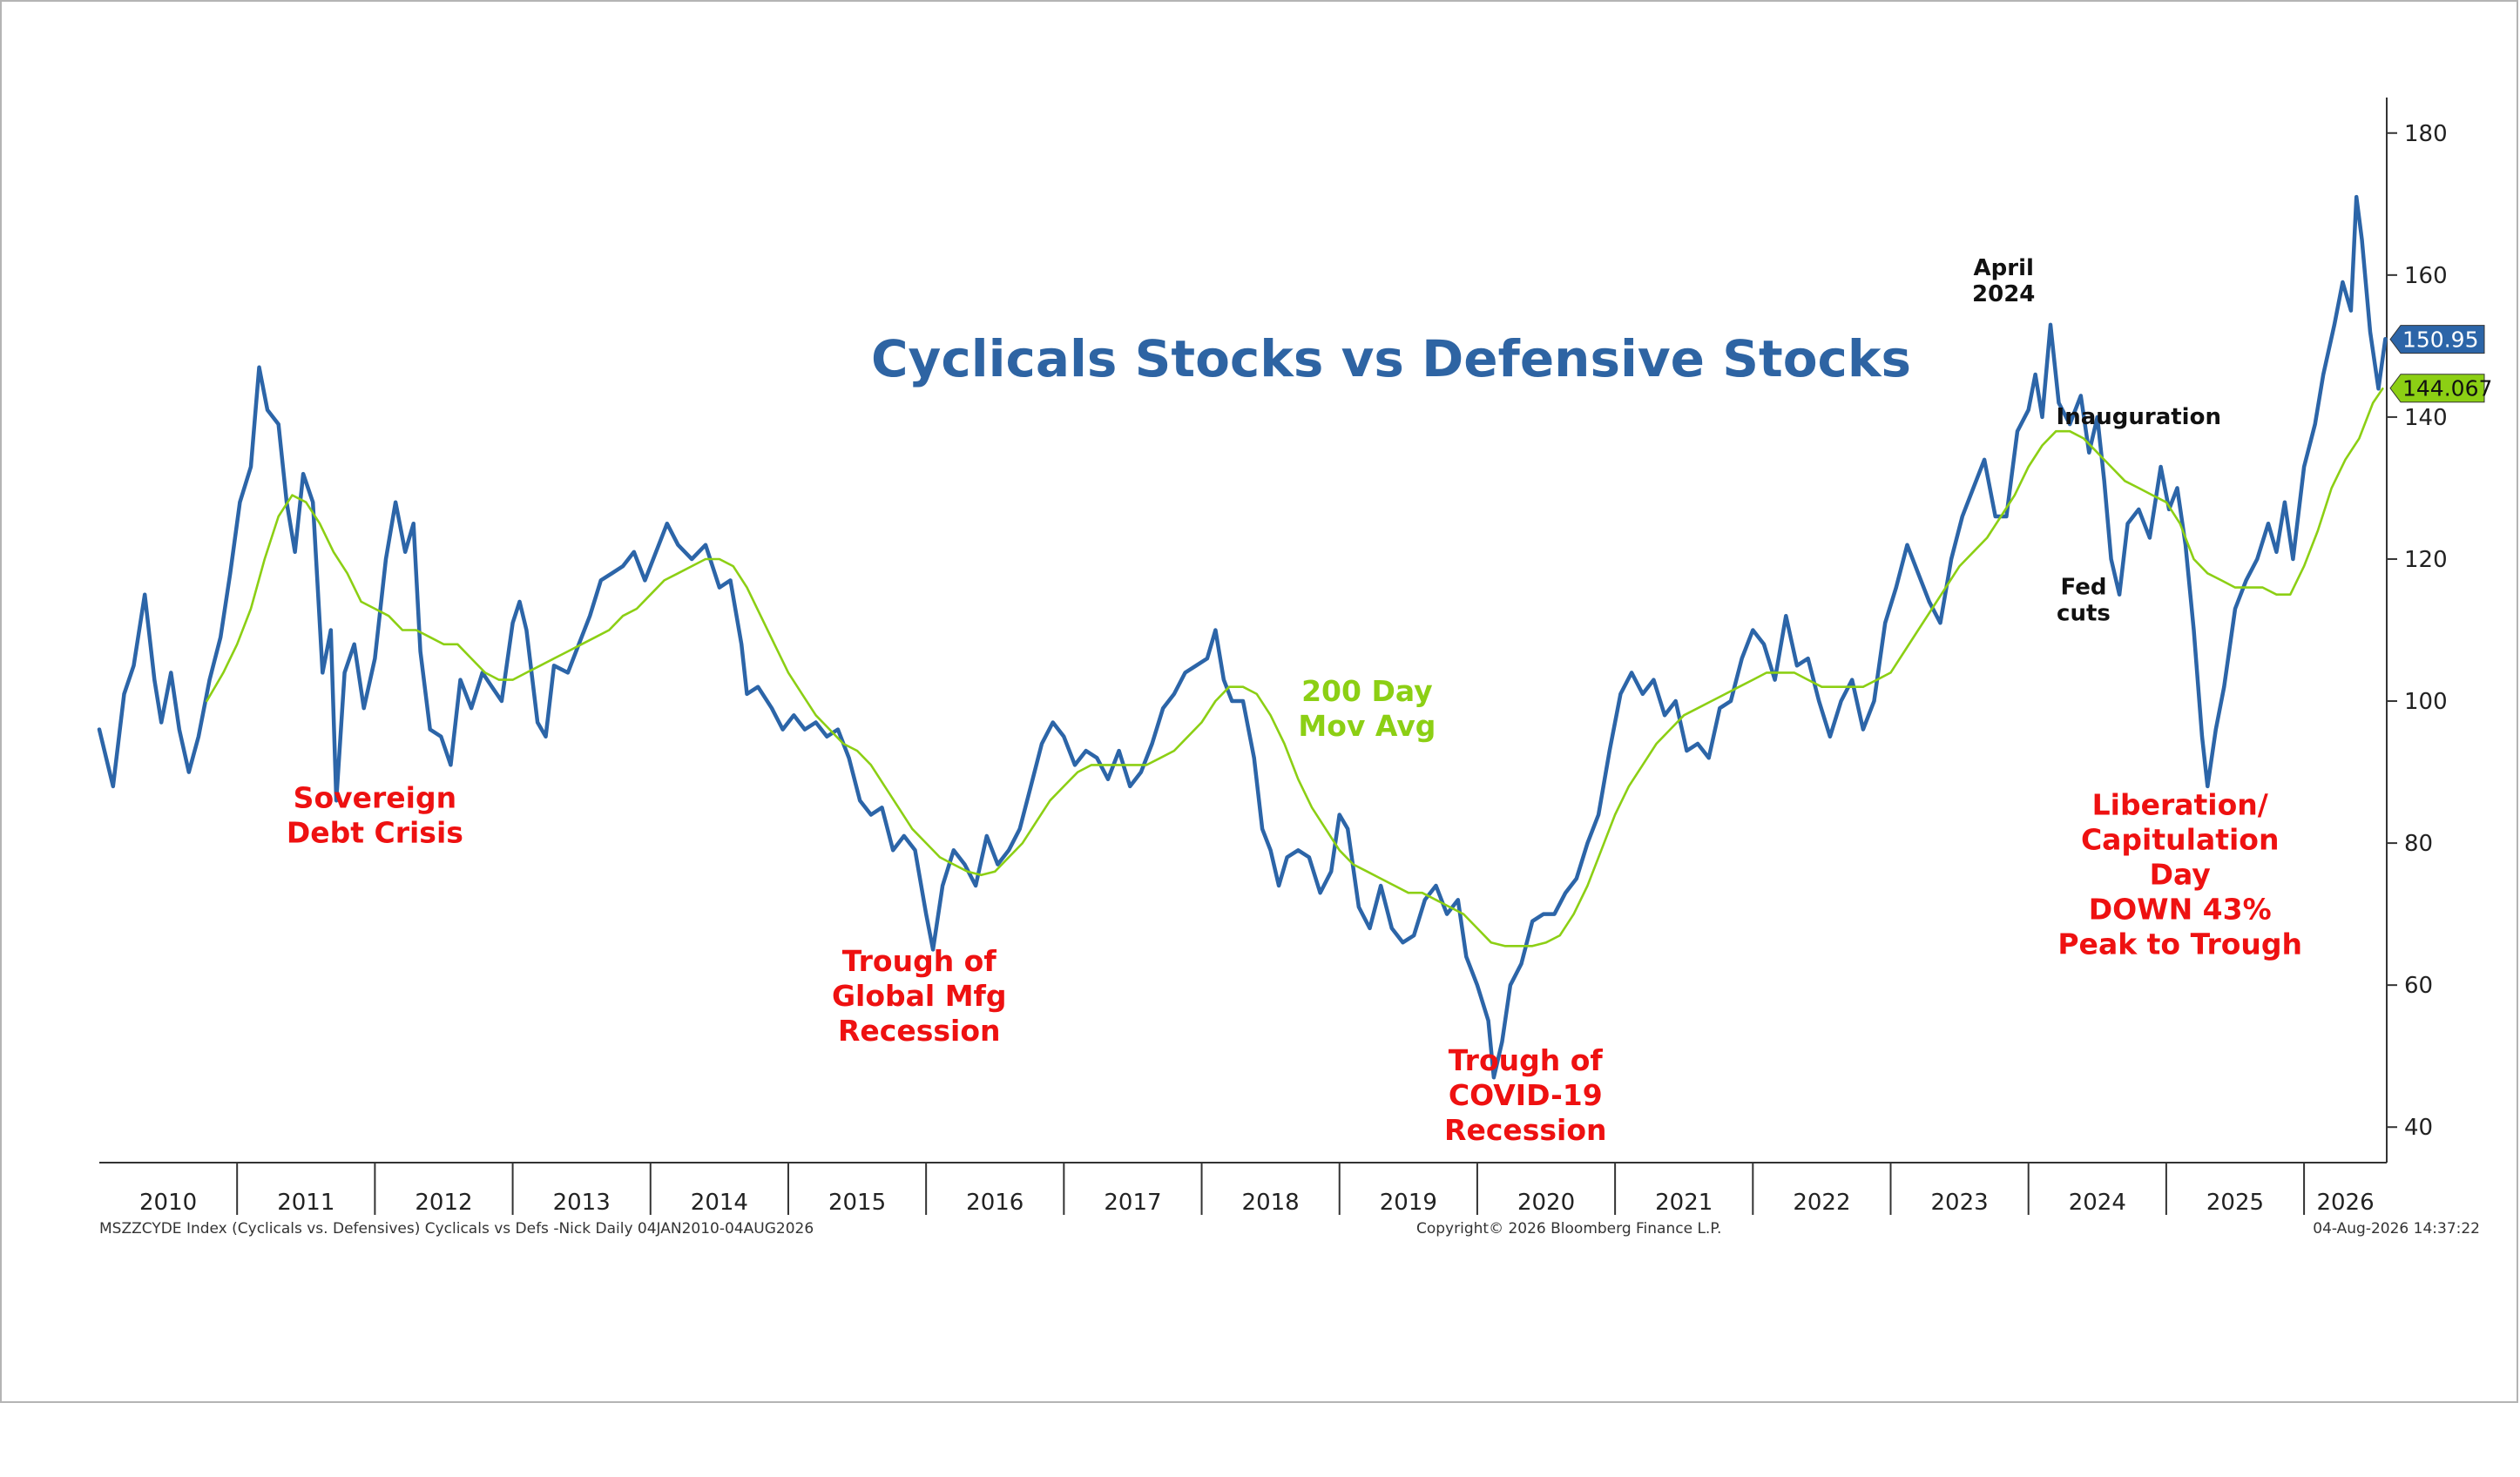 The width and height of the screenshot is (2520, 1477). Describe the element at coordinates (2426, 276) in the screenshot. I see `y-tick-label: 160` at that location.